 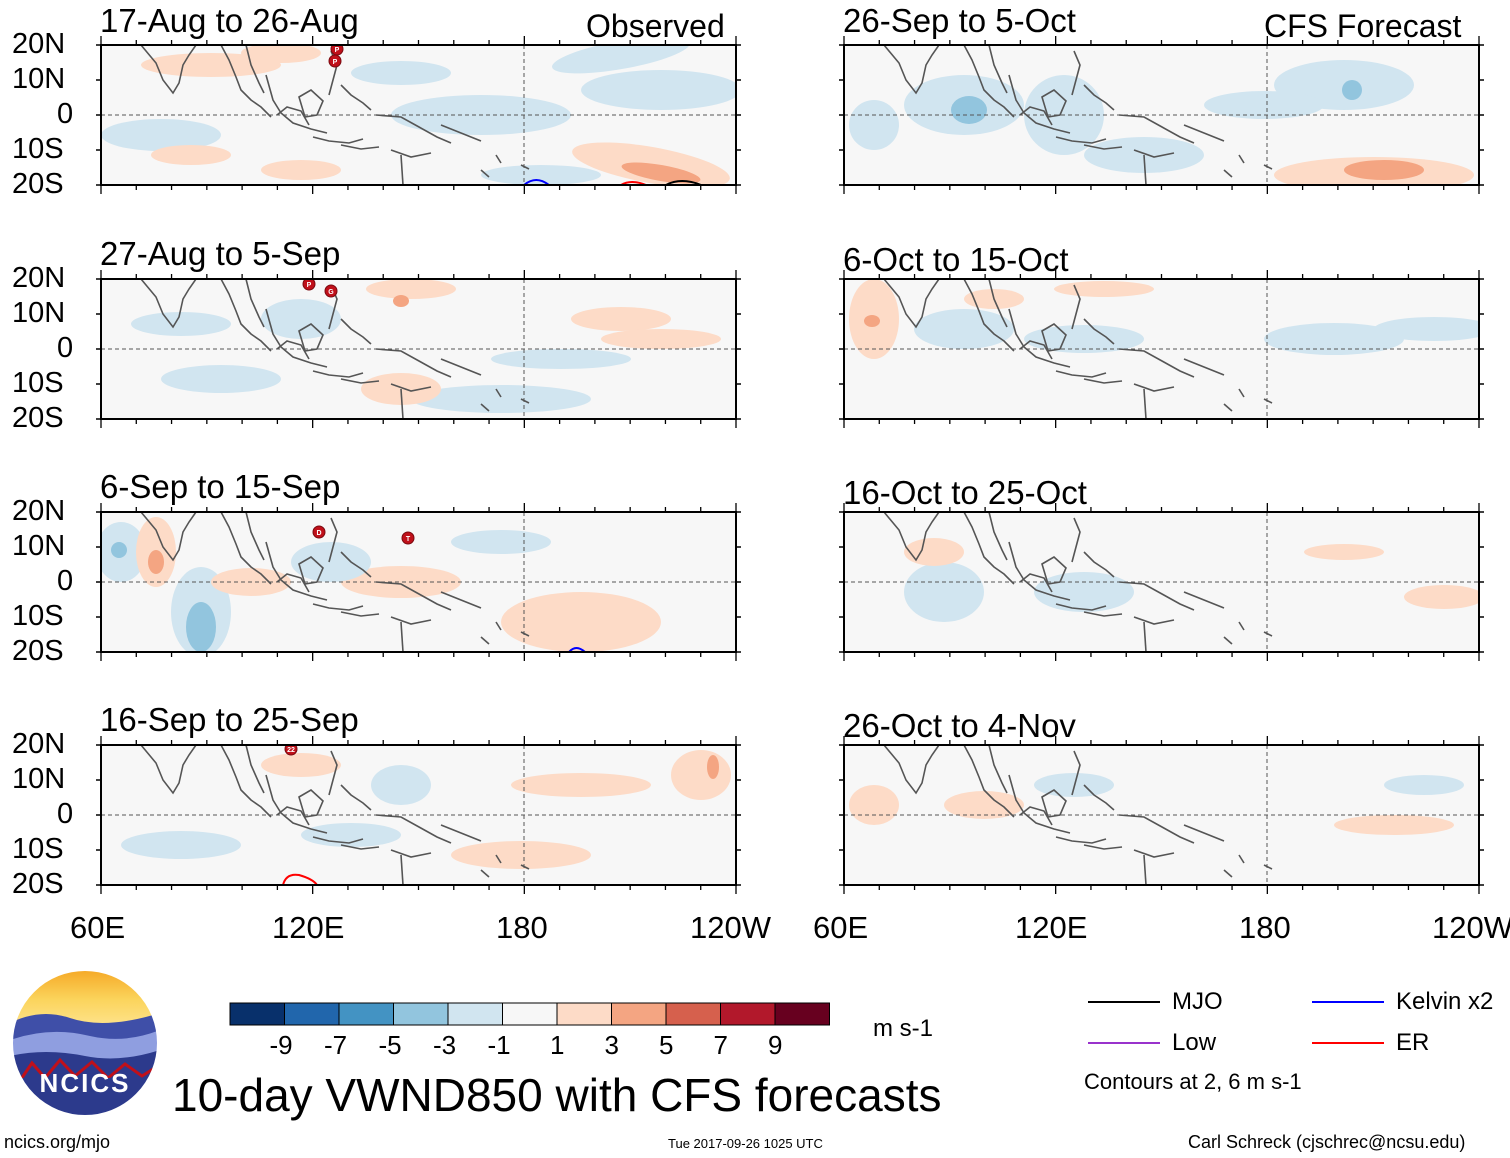 What do you see at coordinates (577, 649) in the screenshot?
I see `kelvin-contour` at bounding box center [577, 649].